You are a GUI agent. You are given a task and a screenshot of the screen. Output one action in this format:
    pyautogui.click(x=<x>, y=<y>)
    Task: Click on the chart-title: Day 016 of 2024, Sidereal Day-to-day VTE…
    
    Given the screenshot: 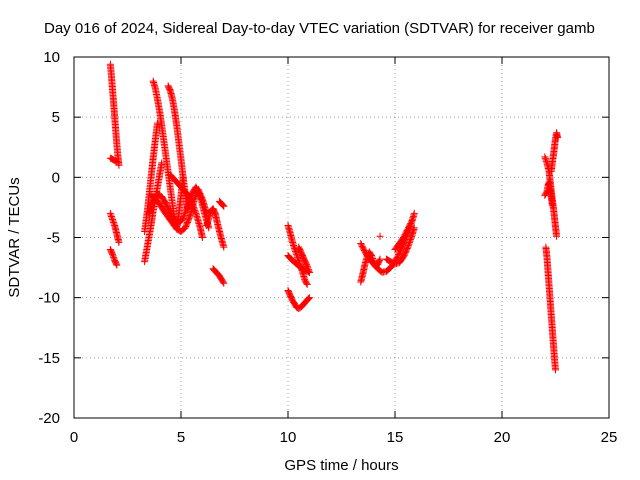 What is the action you would take?
    pyautogui.click(x=319, y=28)
    